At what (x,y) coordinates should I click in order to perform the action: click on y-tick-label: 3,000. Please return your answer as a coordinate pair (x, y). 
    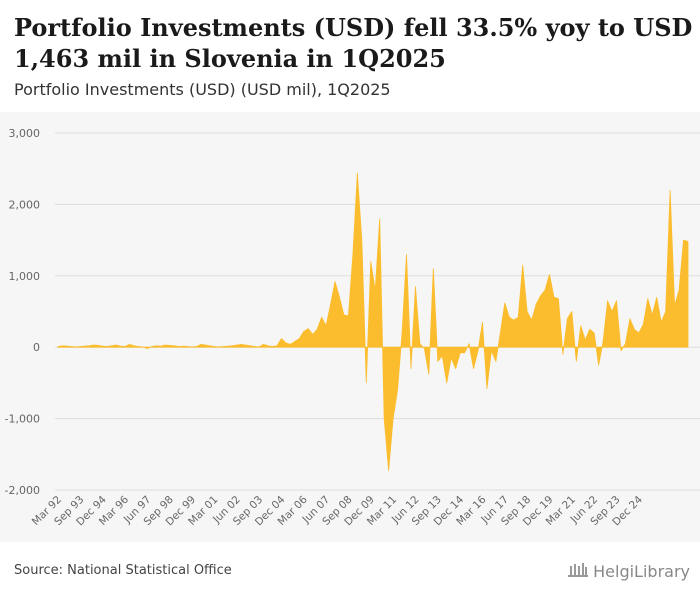
    Looking at the image, I should click on (25, 133).